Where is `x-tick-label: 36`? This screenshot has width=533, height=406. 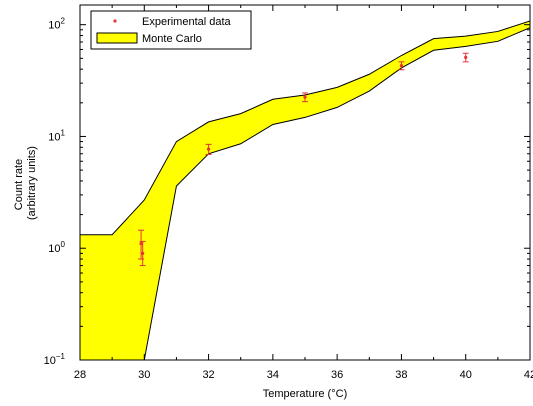 x-tick-label: 36 is located at coordinates (337, 375).